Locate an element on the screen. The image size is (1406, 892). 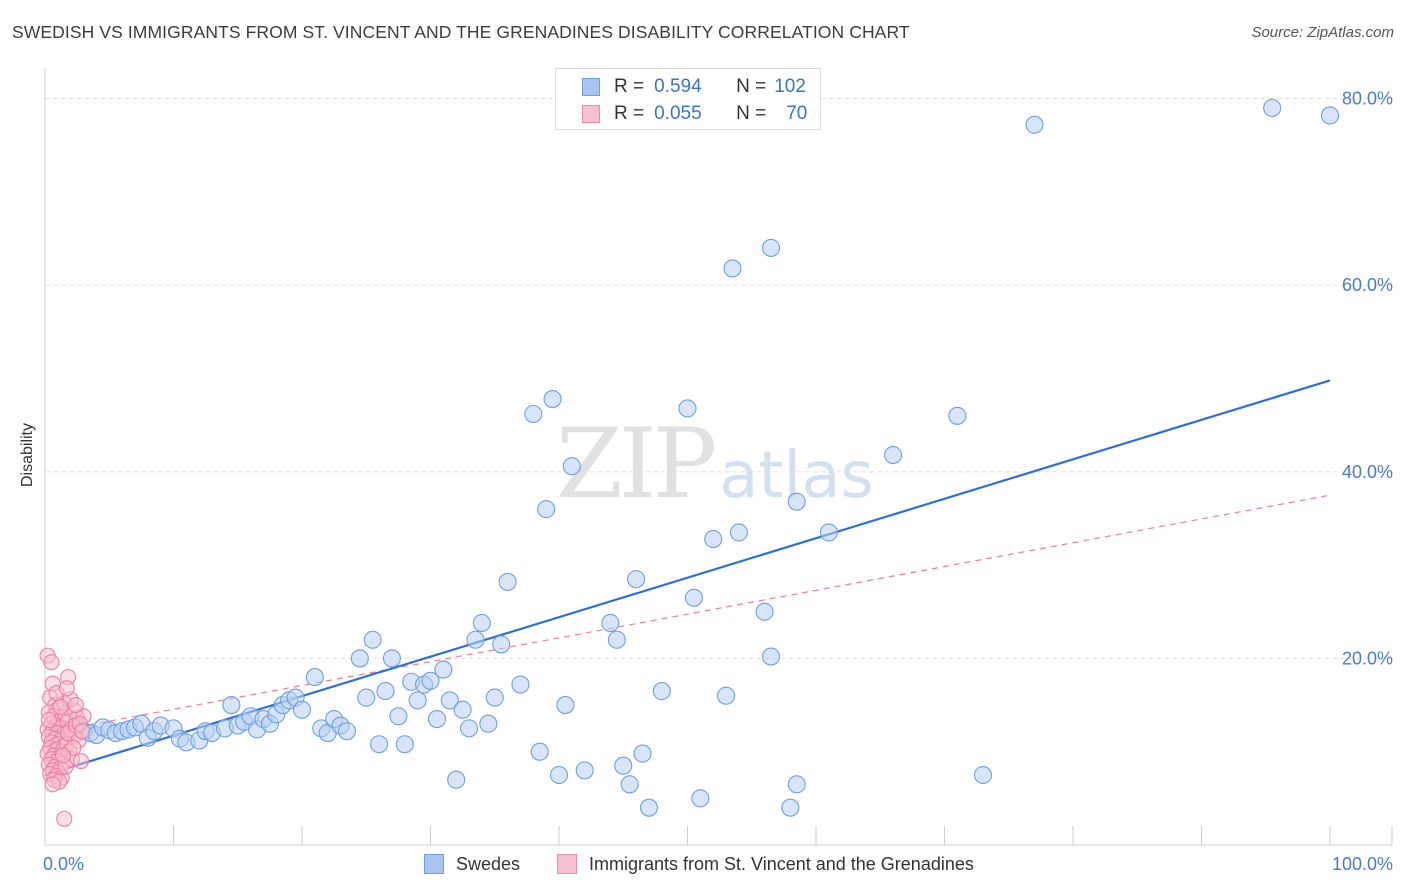
y-tick-label: 40.0% is located at coordinates (1367, 472).